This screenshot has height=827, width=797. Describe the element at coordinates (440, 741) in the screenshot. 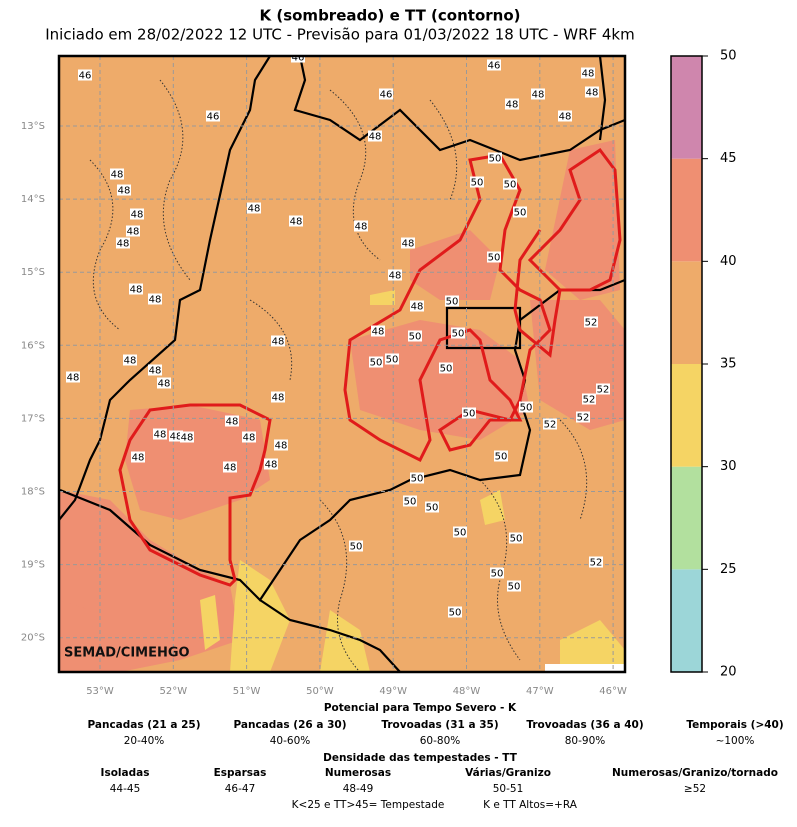

I see `legend-value: 60-80%` at that location.